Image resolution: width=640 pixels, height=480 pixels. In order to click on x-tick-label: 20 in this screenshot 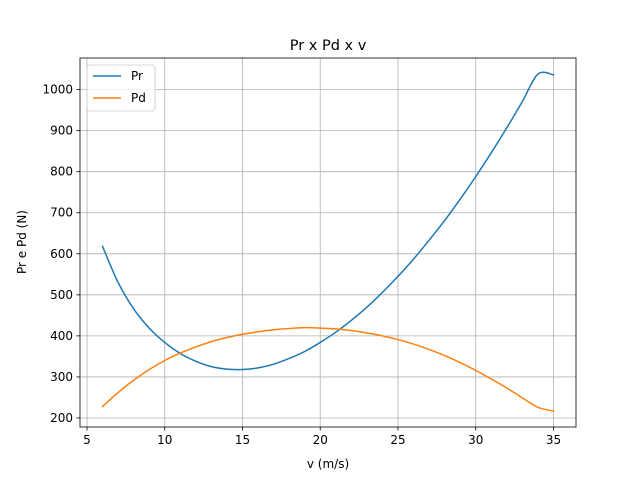, I will do `click(320, 440)`.